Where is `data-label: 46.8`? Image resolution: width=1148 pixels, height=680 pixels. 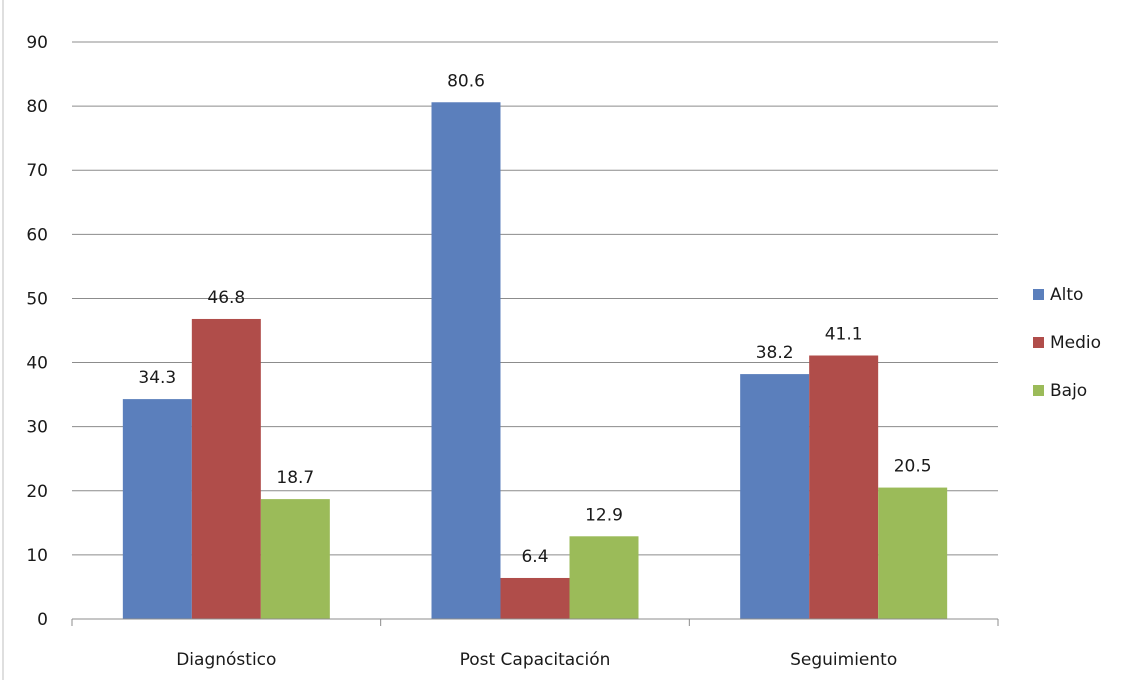
data-label: 46.8 is located at coordinates (226, 298).